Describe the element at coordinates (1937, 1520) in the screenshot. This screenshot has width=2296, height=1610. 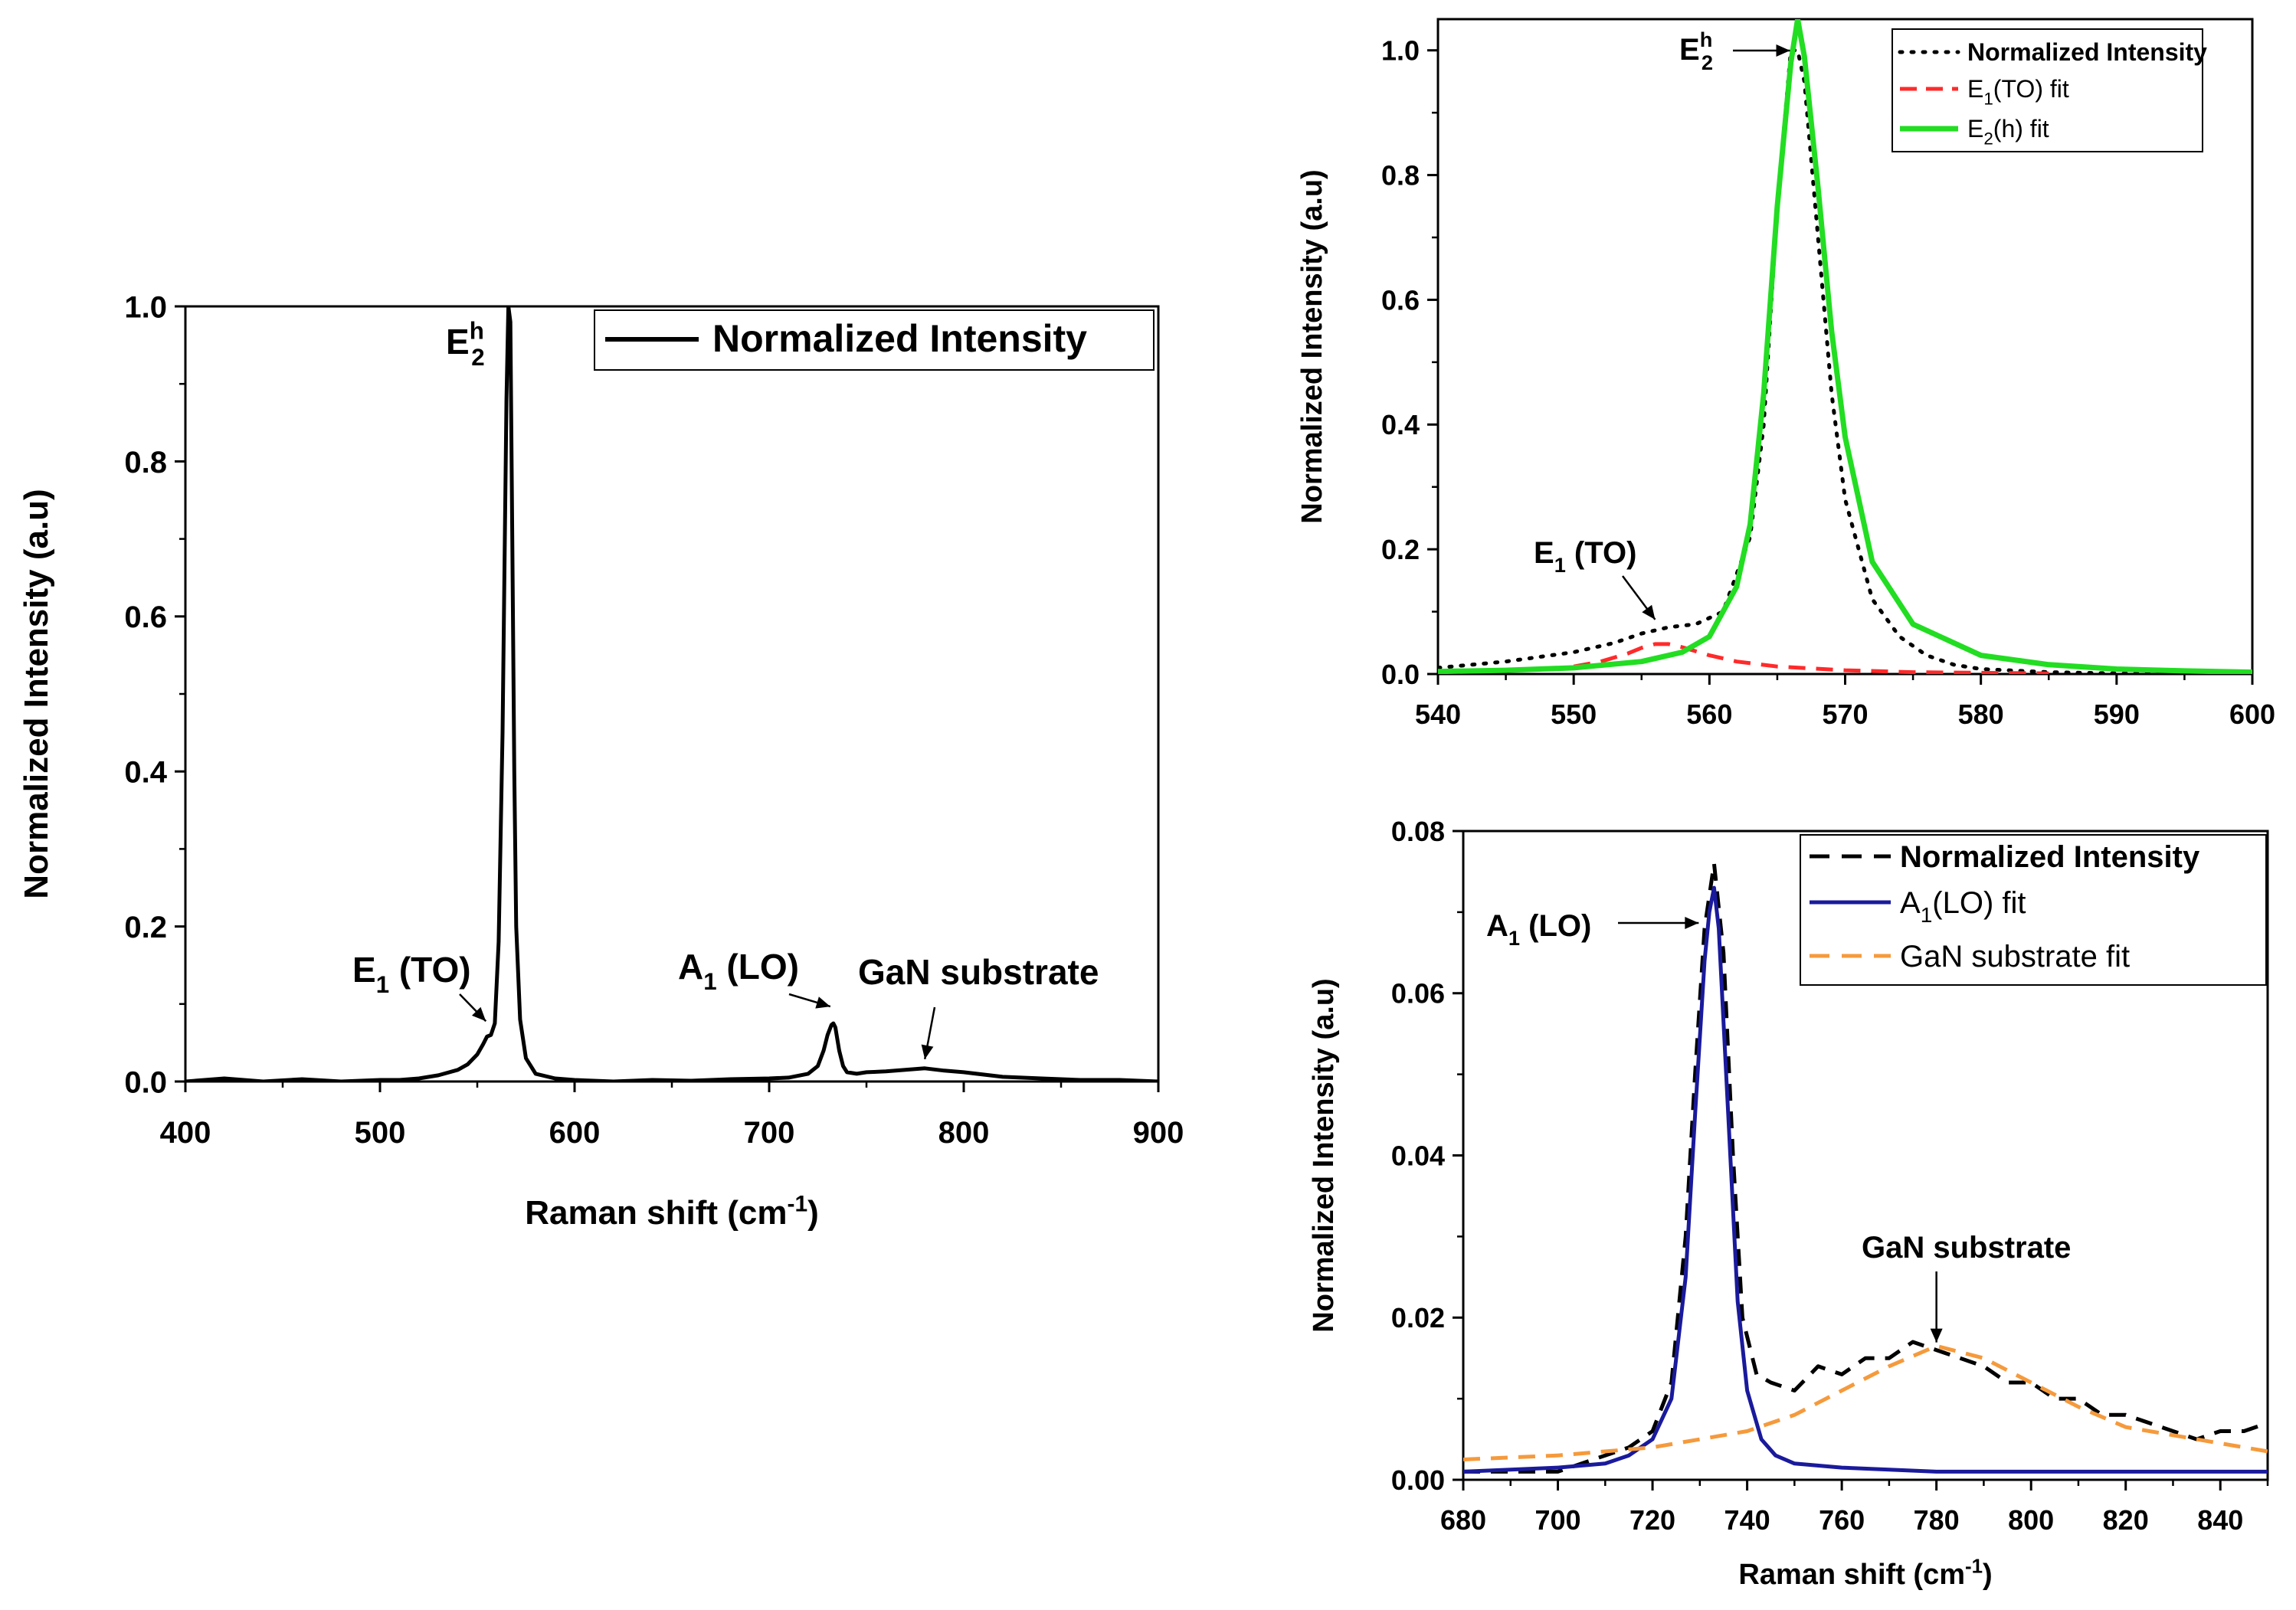
I see `x-tick-label: 780` at that location.